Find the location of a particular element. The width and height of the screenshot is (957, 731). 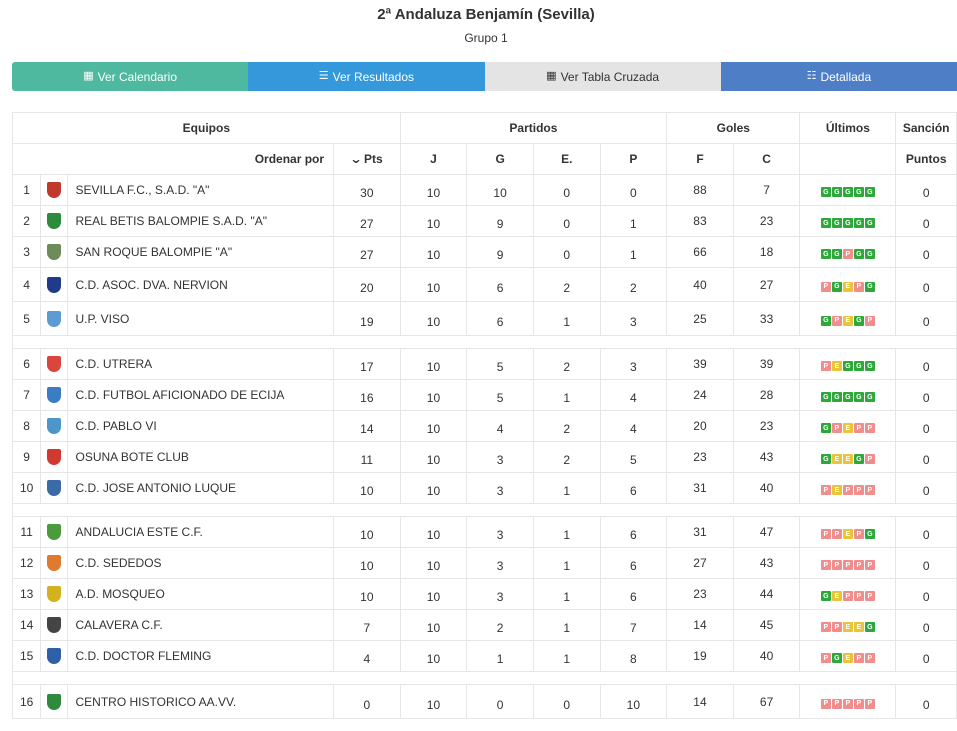

goals-for-cell: 39 is located at coordinates (700, 364).